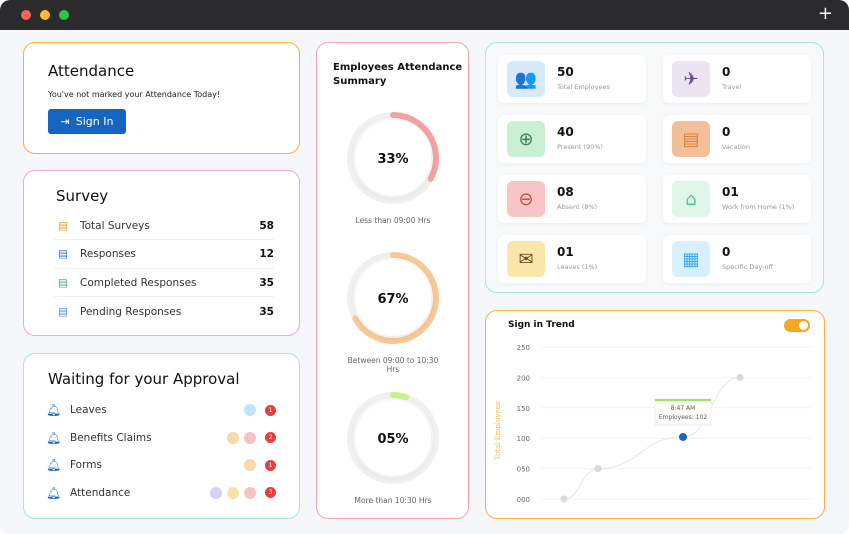 Image resolution: width=849 pixels, height=534 pixels. I want to click on stat-value: 01, so click(730, 192).